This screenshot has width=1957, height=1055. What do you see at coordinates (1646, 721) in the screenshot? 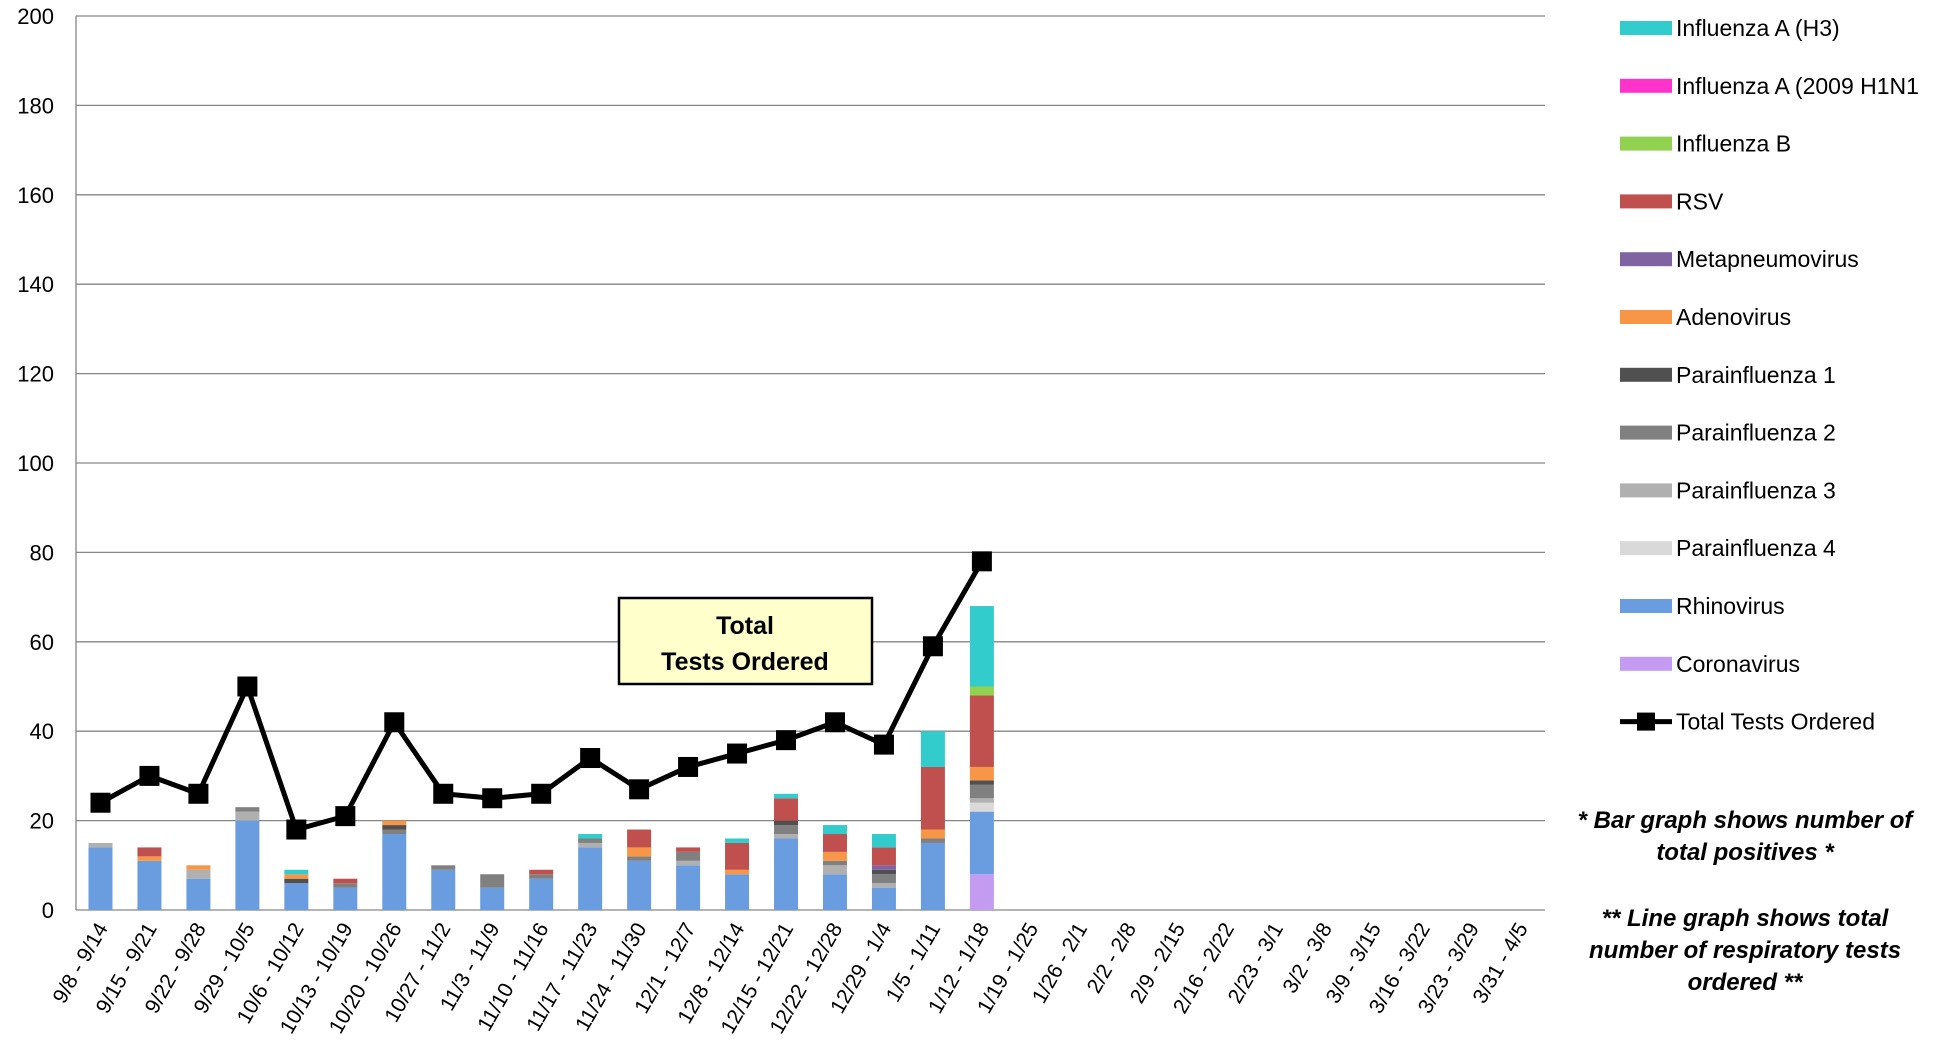
I see `legend-line-marker` at bounding box center [1646, 721].